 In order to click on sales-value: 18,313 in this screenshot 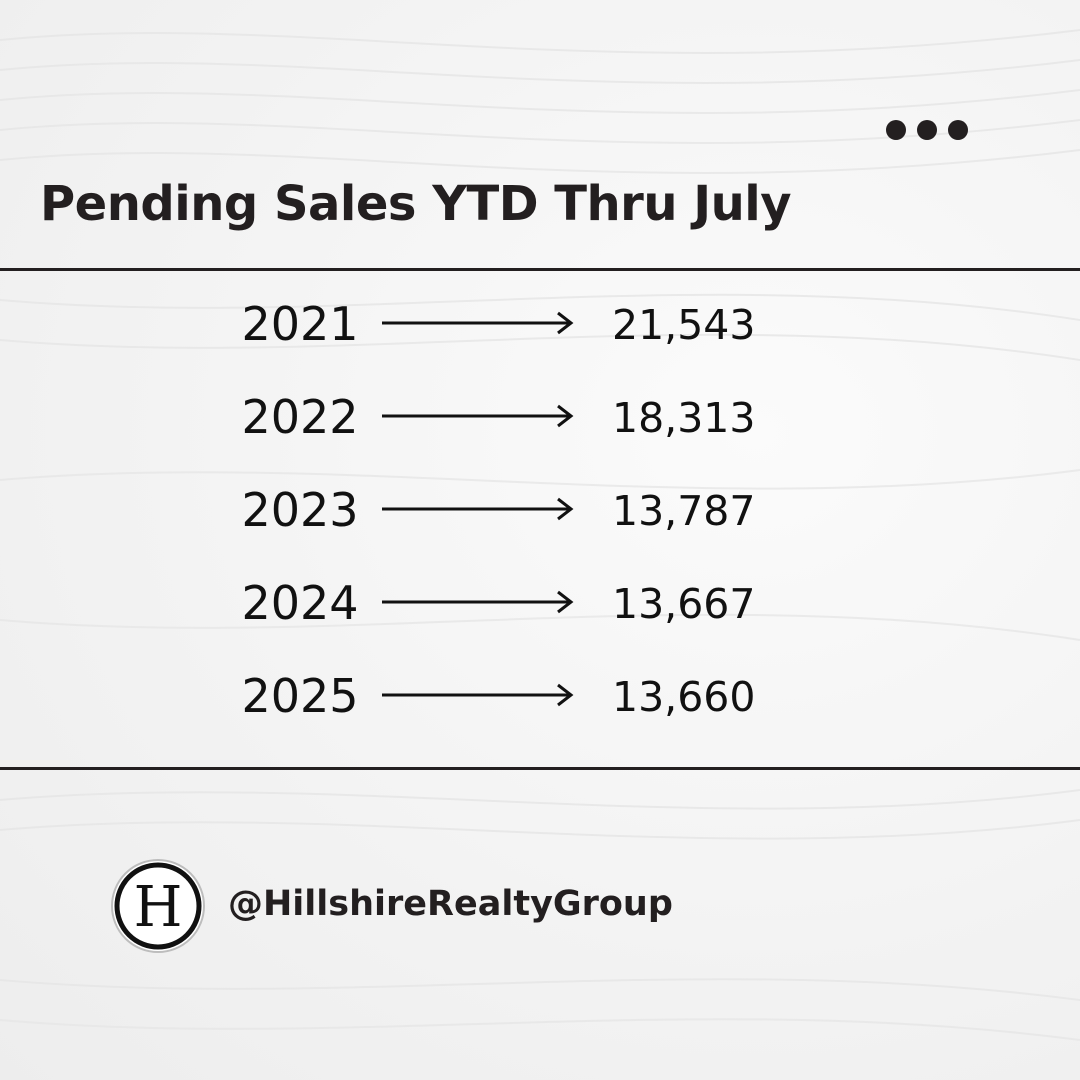, I will do `click(684, 418)`.